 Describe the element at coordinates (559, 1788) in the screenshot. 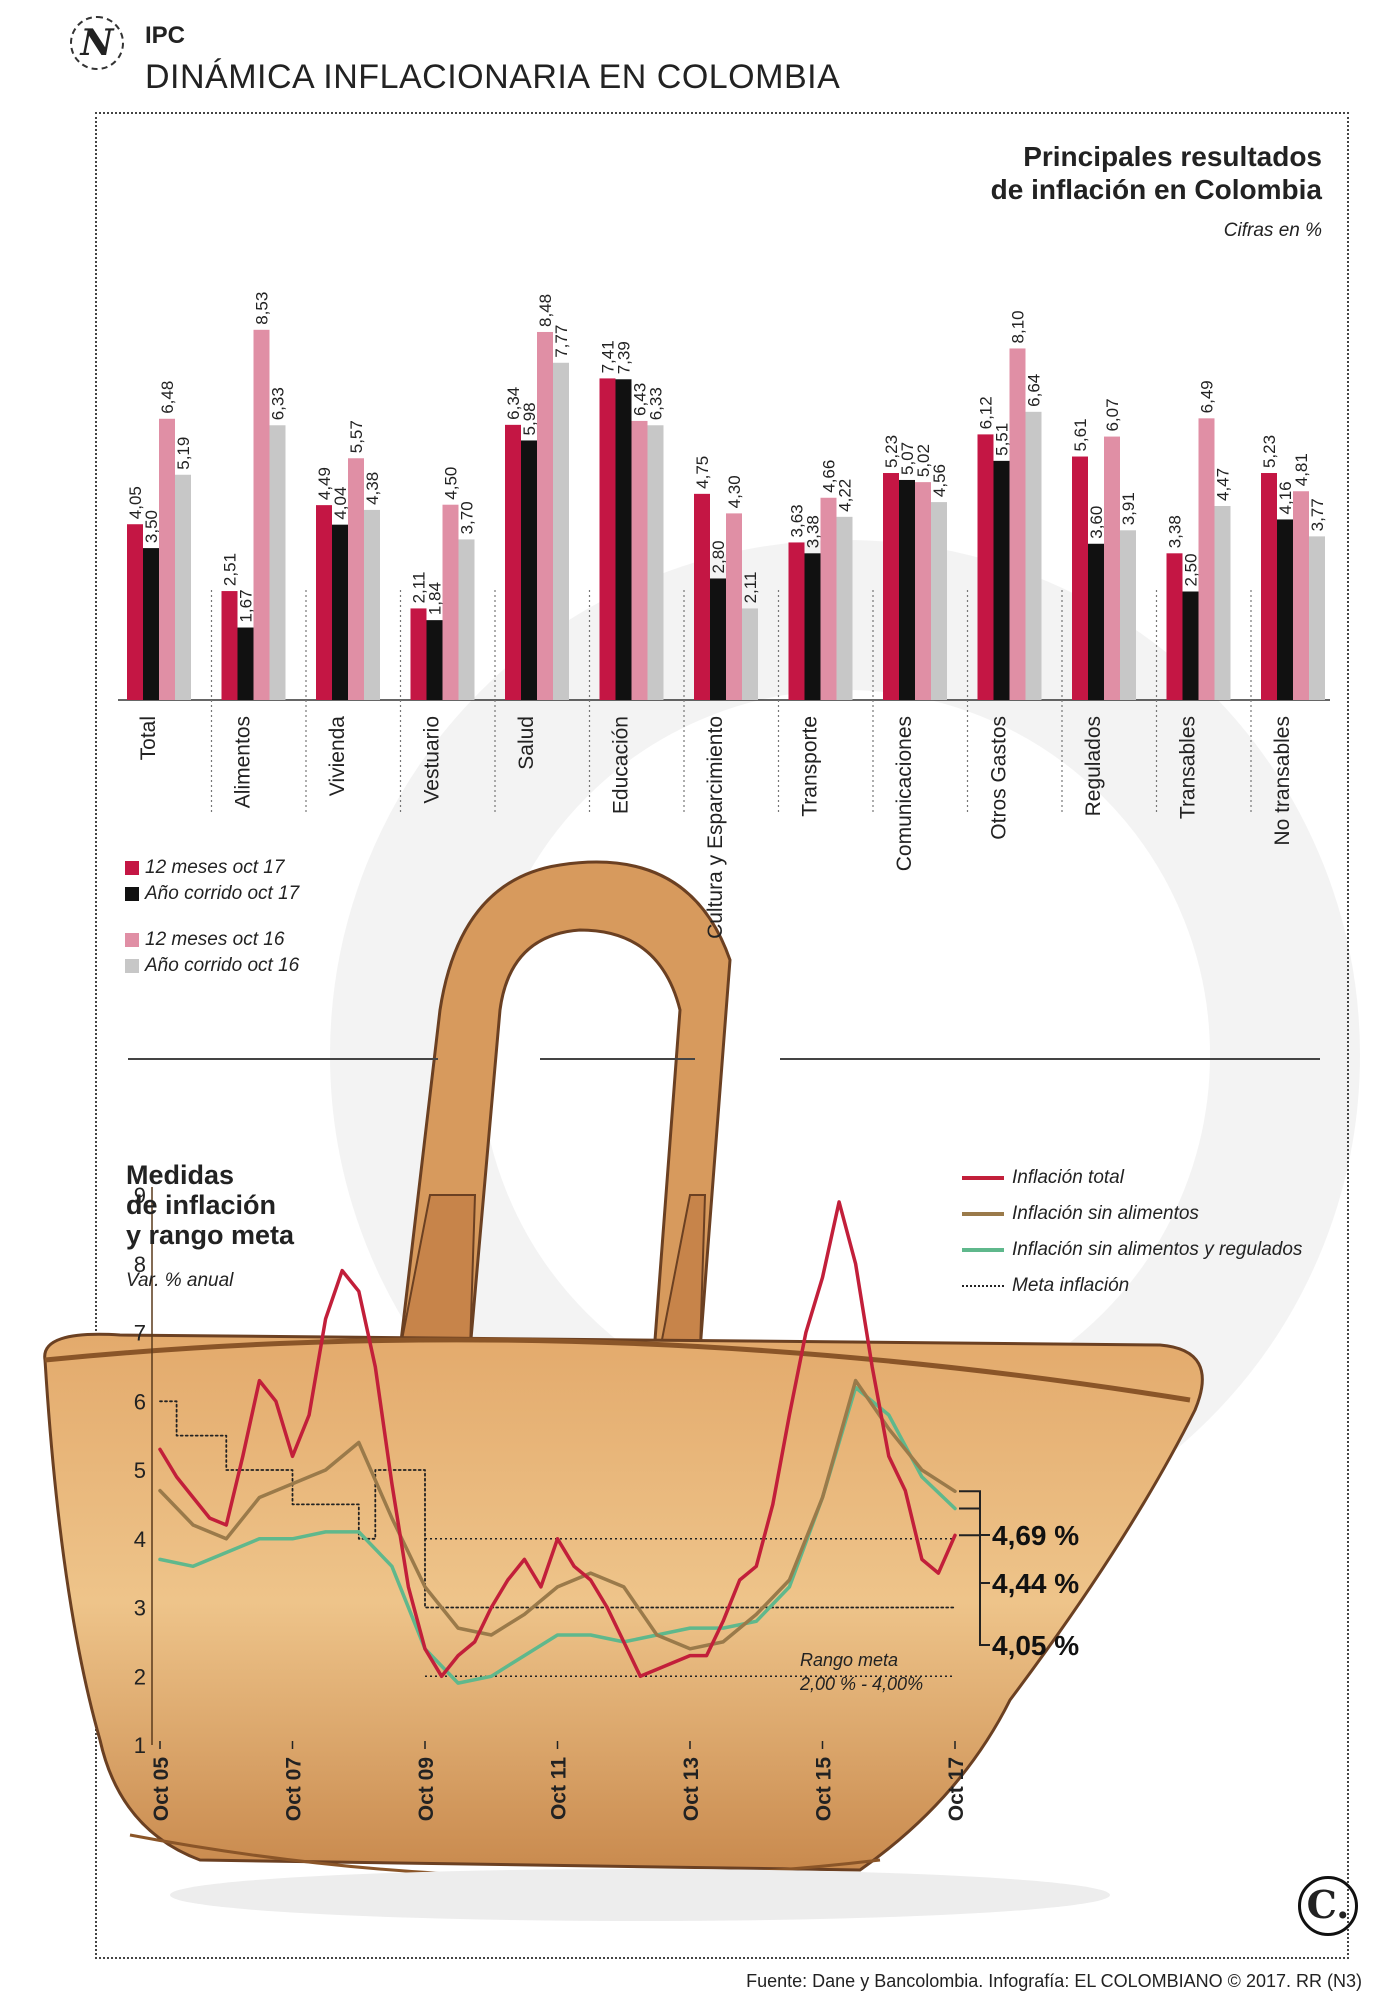

I see `x-tick-label: Oct 11` at that location.